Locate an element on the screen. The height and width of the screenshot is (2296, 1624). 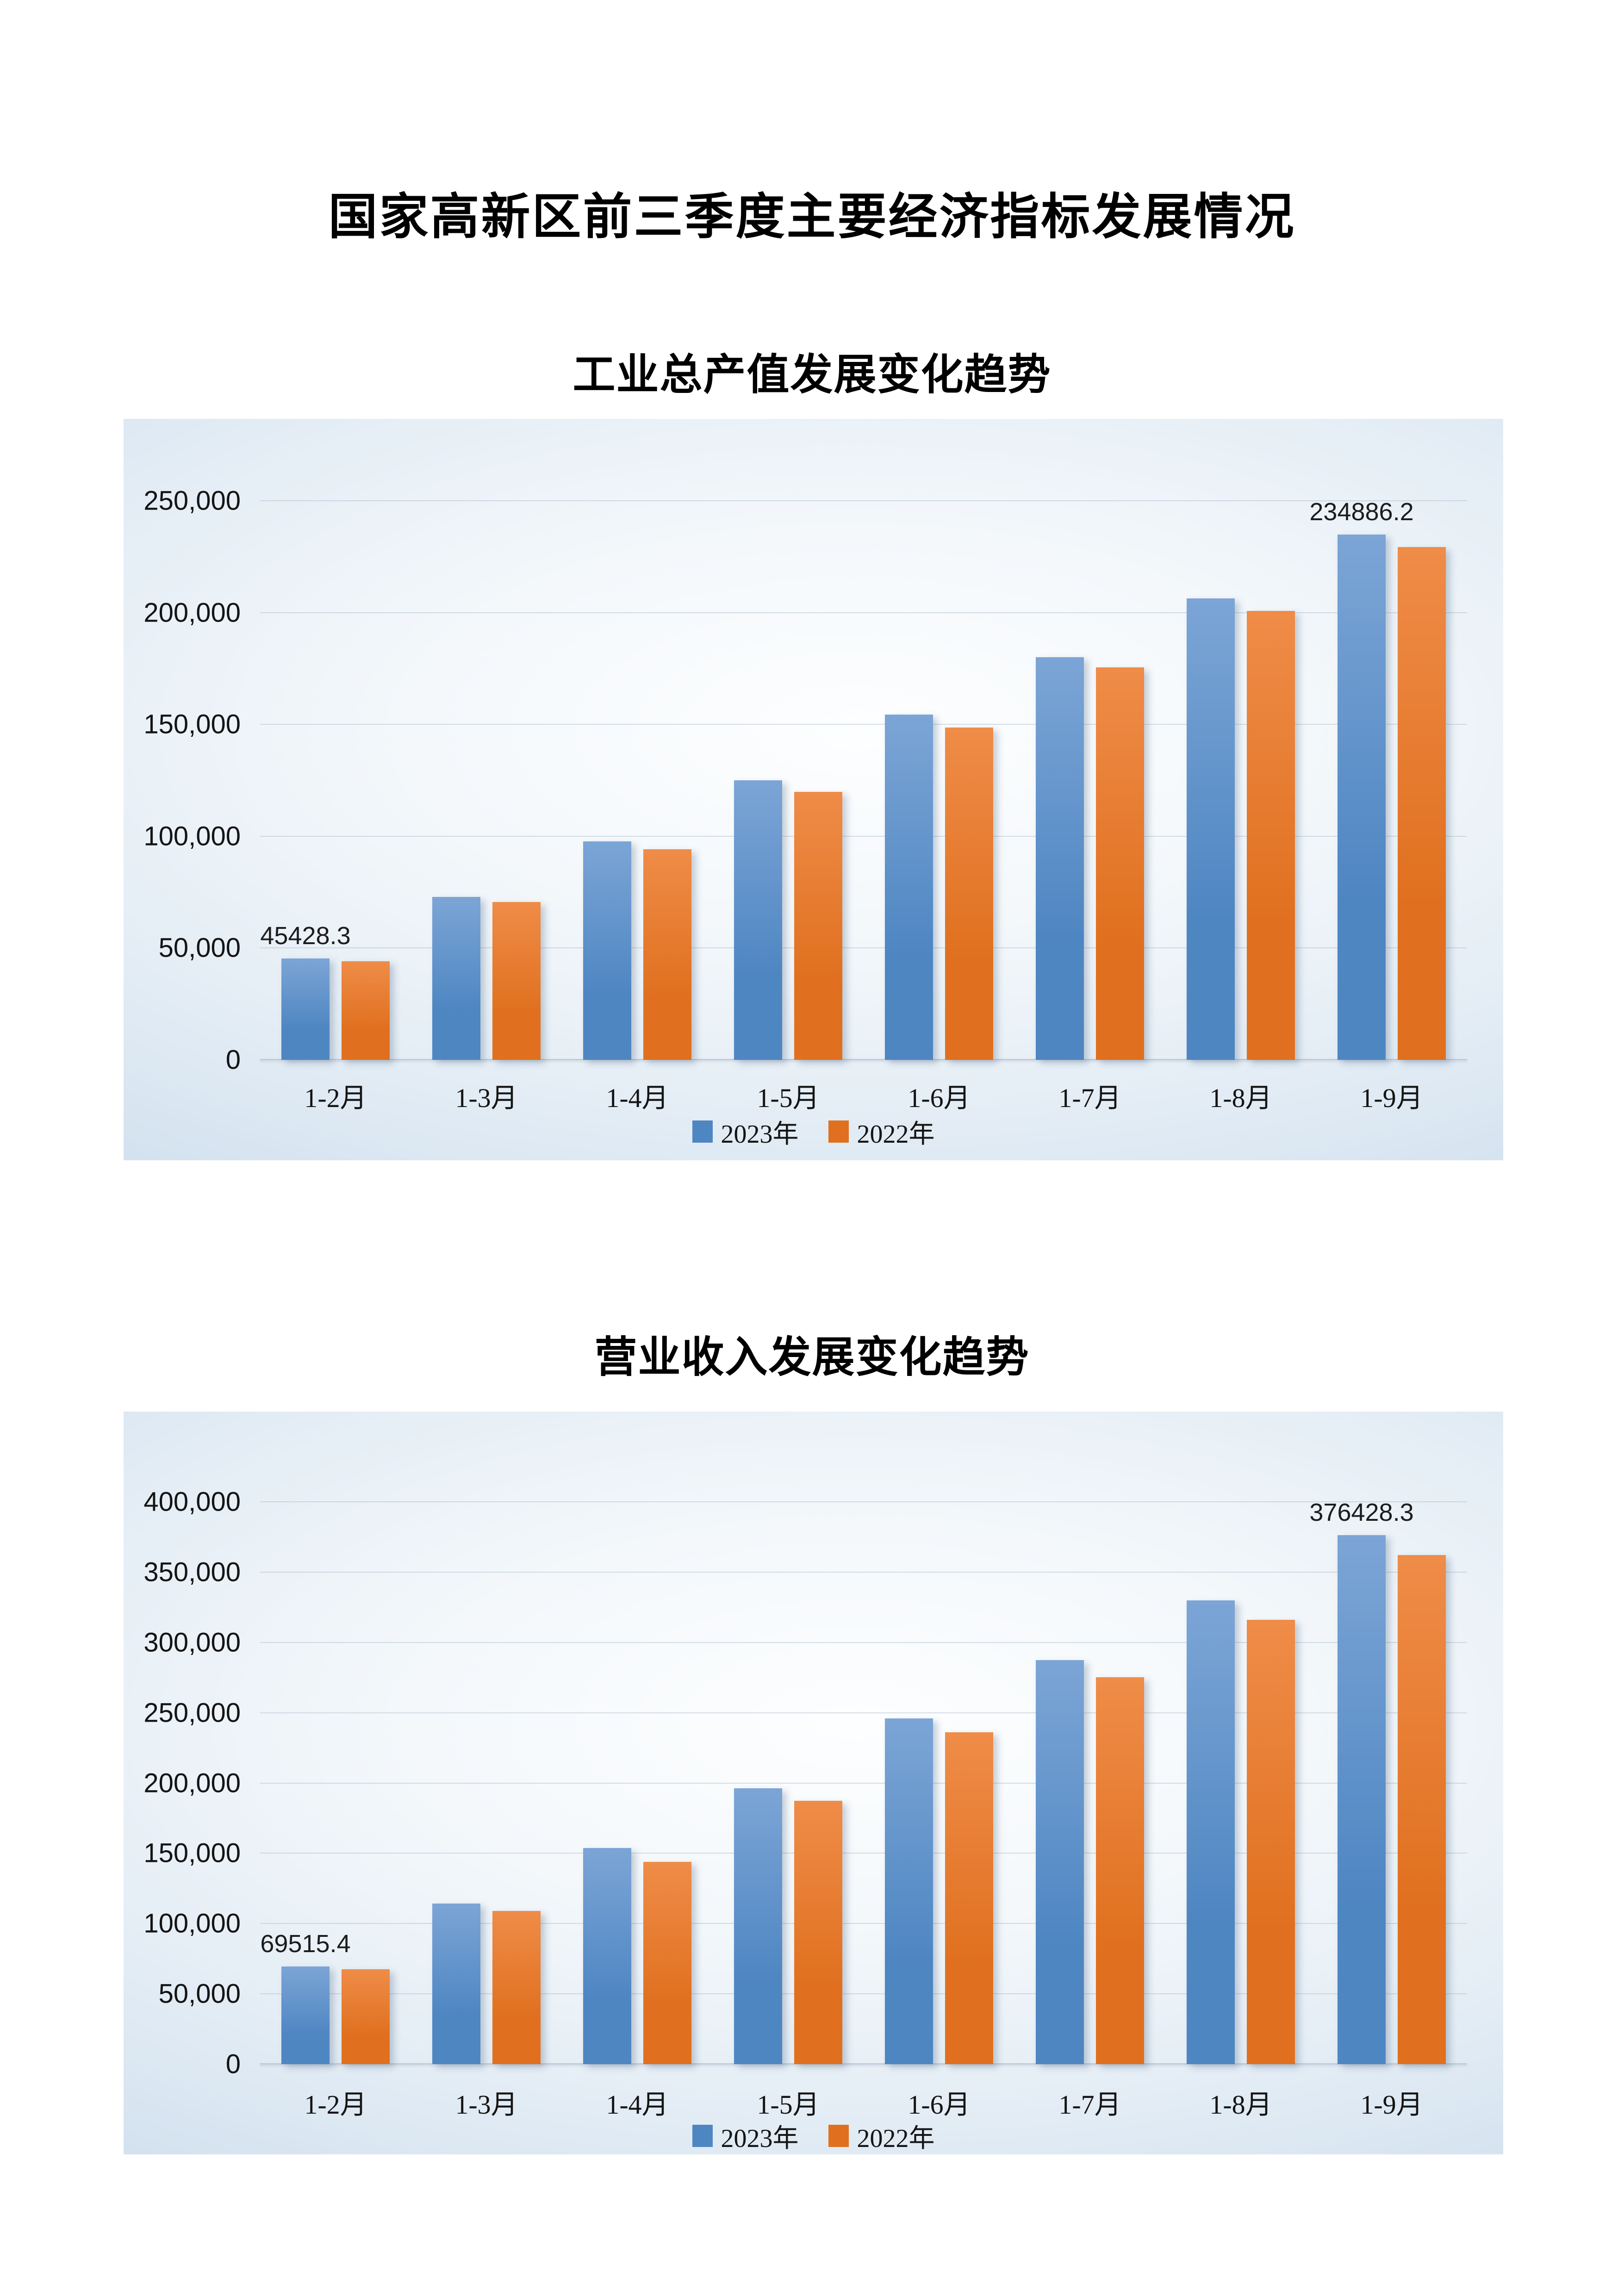
y-axis-tick-label: 400,000 is located at coordinates (192, 1502).